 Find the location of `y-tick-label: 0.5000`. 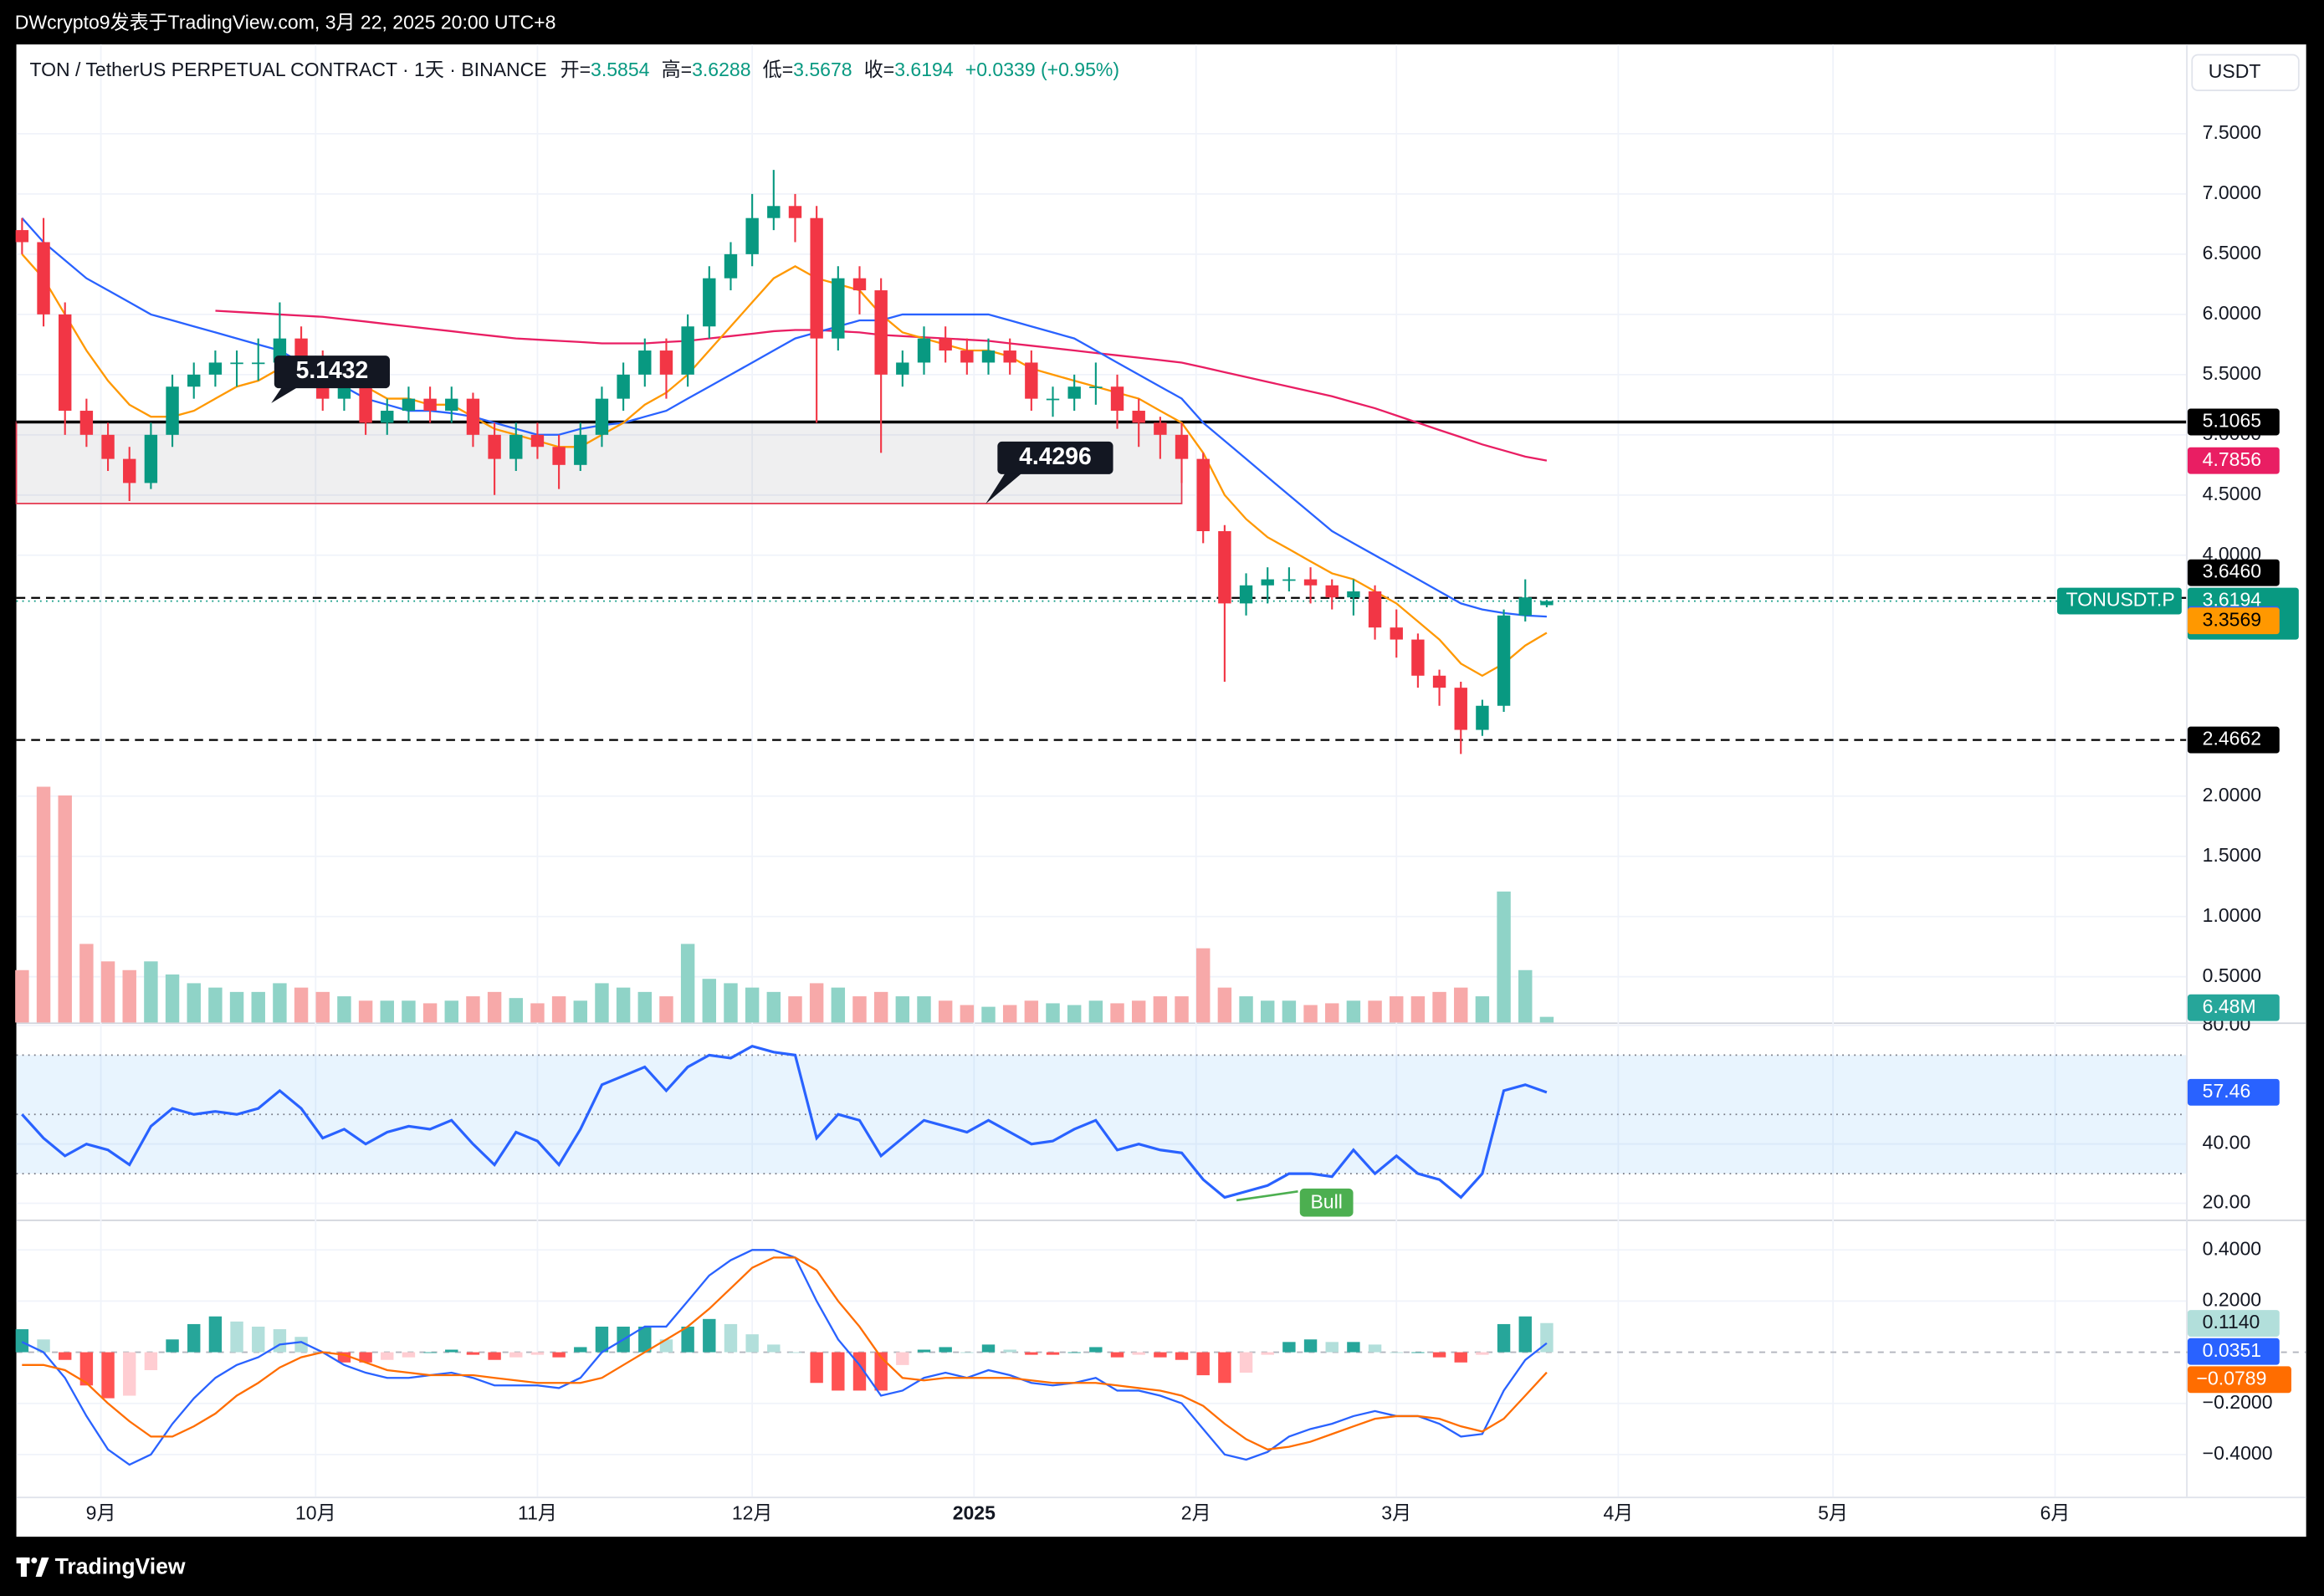

y-tick-label: 0.5000 is located at coordinates (2232, 975).